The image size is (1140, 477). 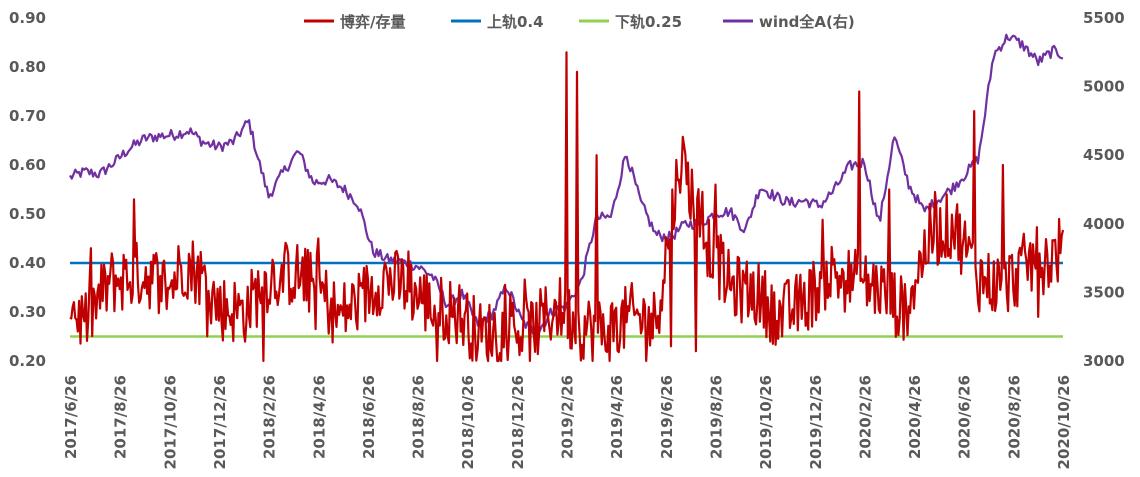 What do you see at coordinates (579, 22) in the screenshot?
I see `legend: 博弈/存量 上轨0.4 下轨0.25 wind全A(右)` at bounding box center [579, 22].